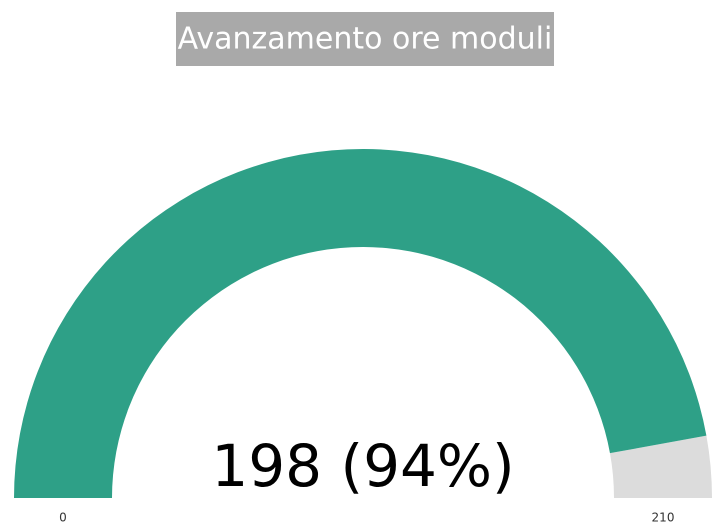 Image resolution: width=712 pixels, height=524 pixels. I want to click on chart-title: Avanzamento ore moduli, so click(365, 39).